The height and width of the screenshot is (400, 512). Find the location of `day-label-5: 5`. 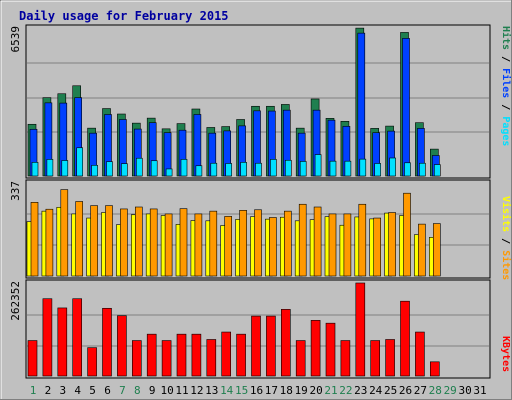

day-label-5: 5 is located at coordinates (92, 390).